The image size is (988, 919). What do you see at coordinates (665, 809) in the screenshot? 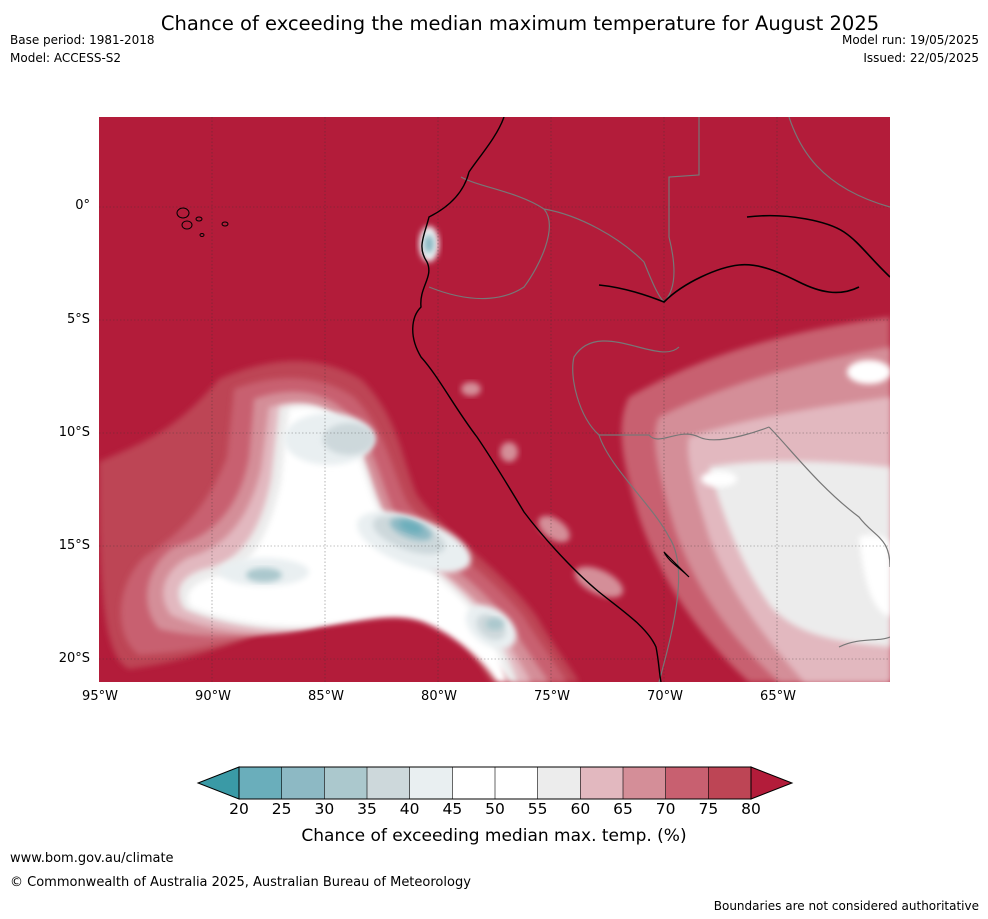
I see `colorbar-tick-label: 70` at bounding box center [665, 809].